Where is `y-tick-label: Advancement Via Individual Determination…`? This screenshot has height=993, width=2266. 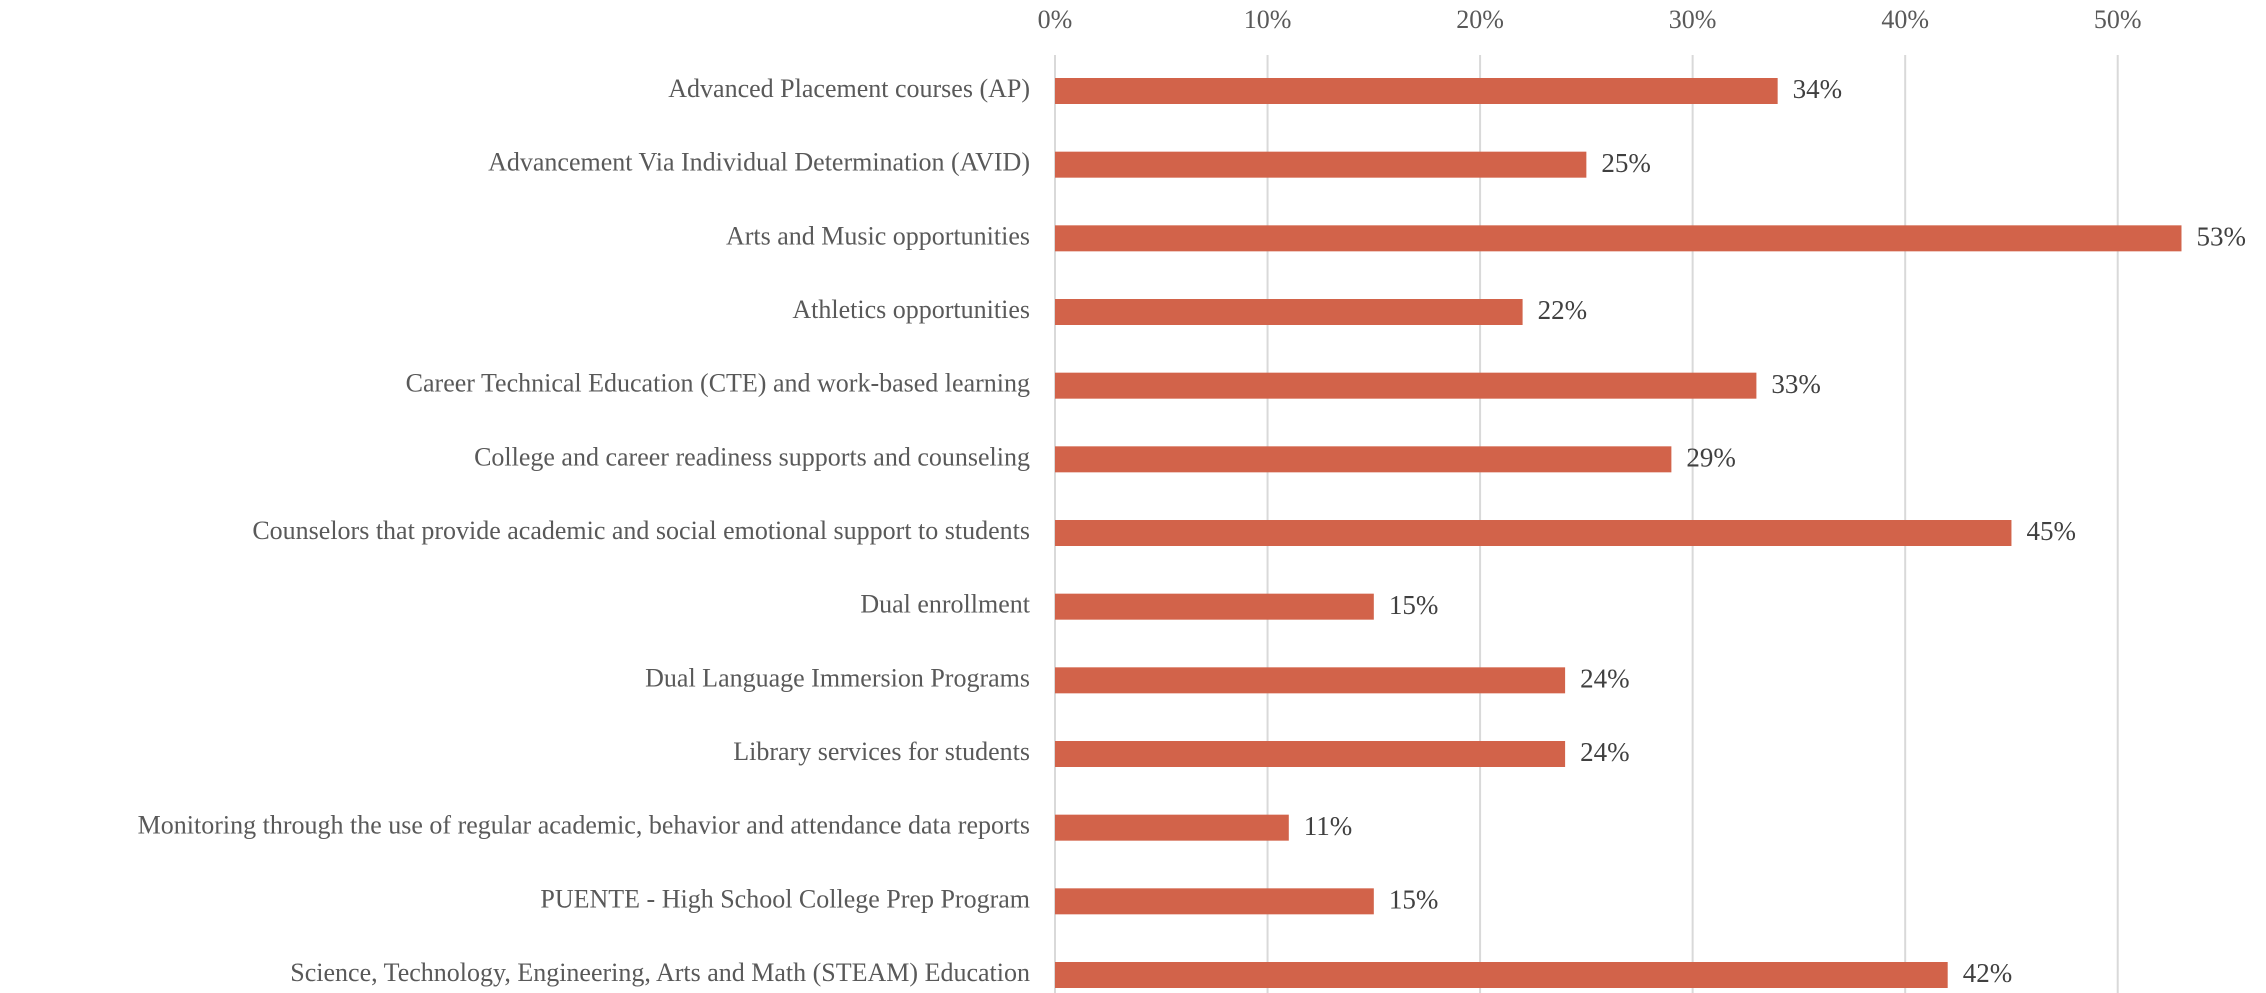
y-tick-label: Advancement Via Individual Determination… is located at coordinates (759, 162).